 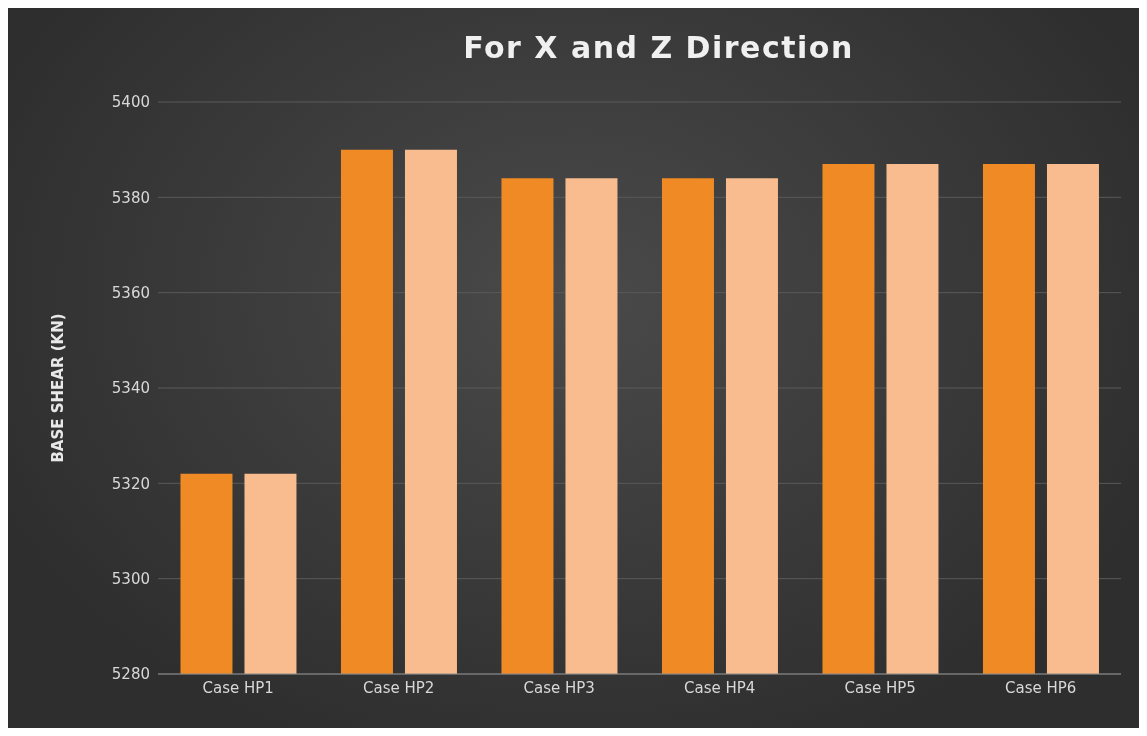 What do you see at coordinates (720, 687) in the screenshot?
I see `x-tick-label: Case HP4` at bounding box center [720, 687].